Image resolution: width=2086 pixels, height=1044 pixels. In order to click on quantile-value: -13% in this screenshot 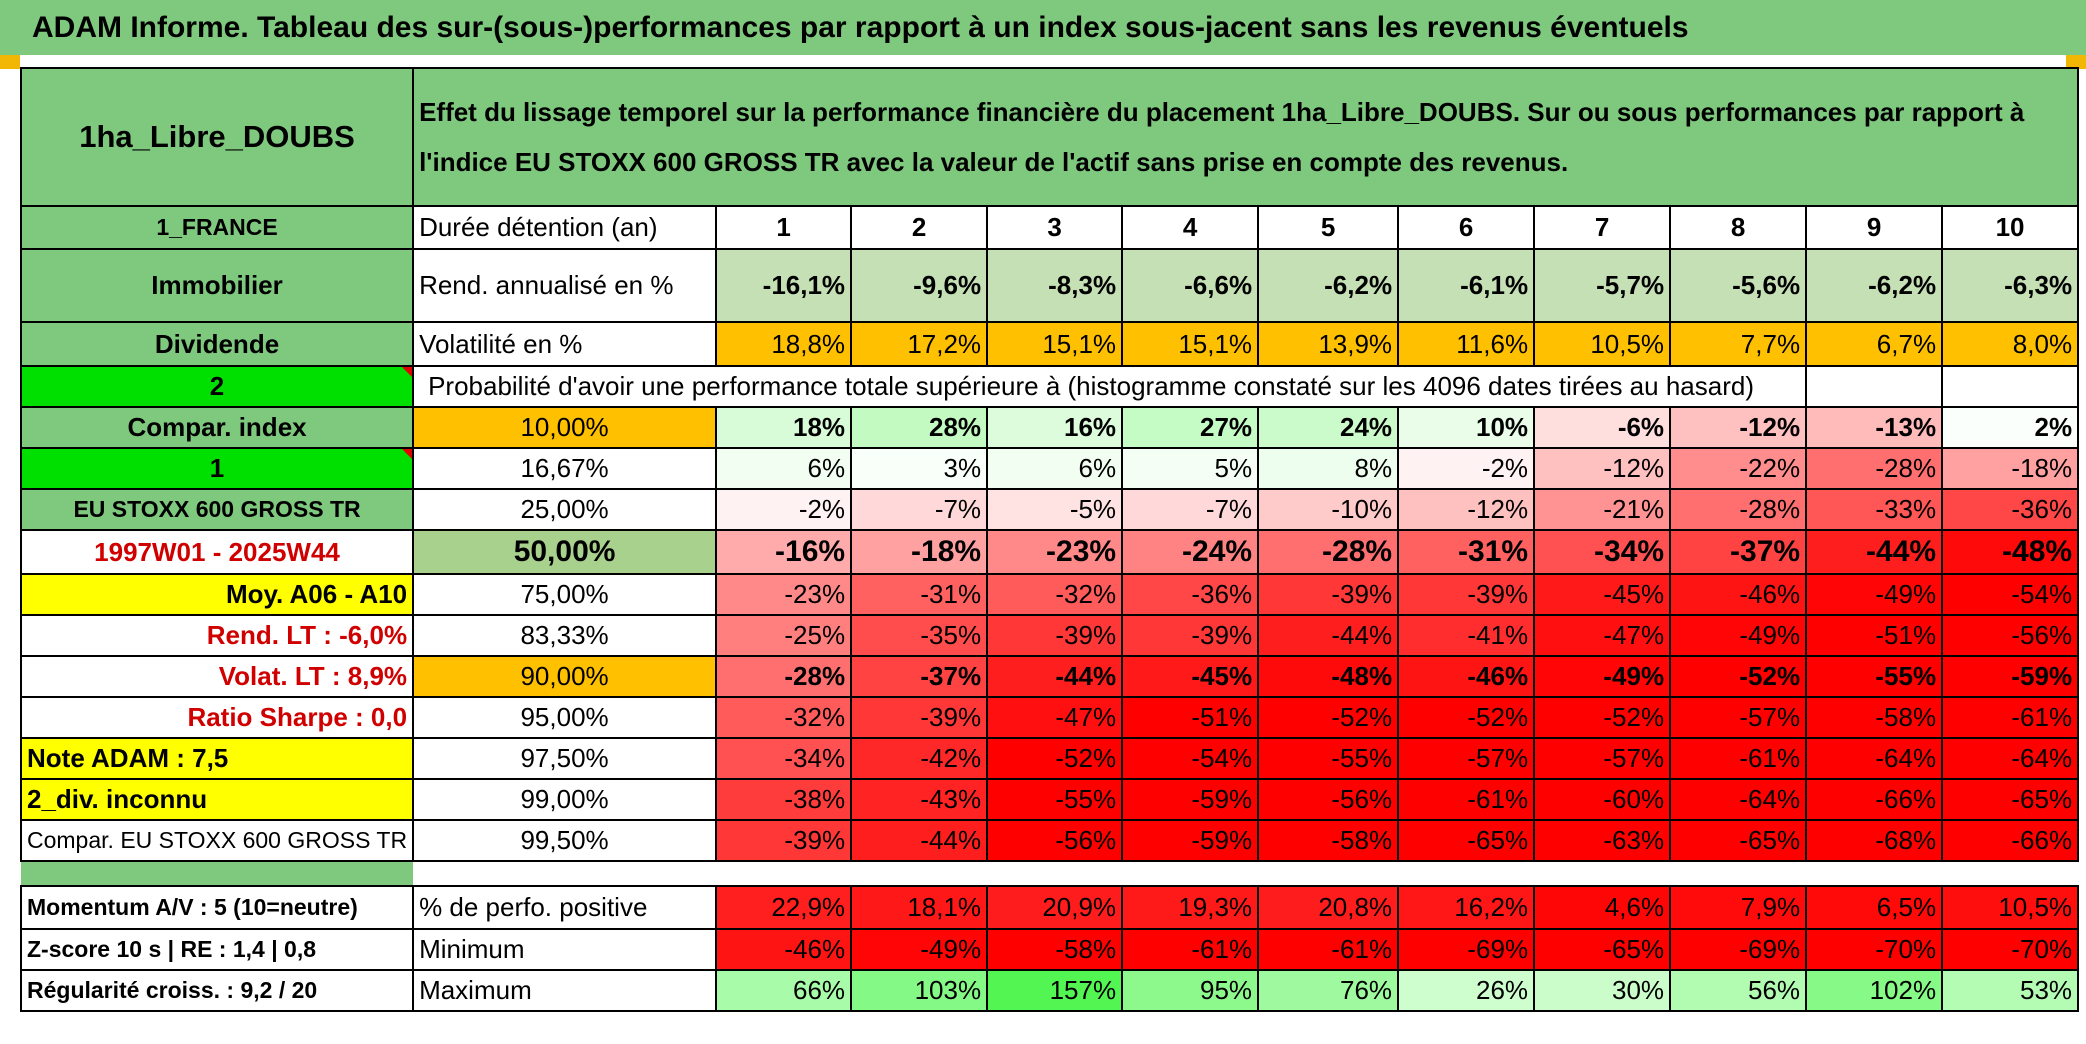, I will do `click(1874, 427)`.